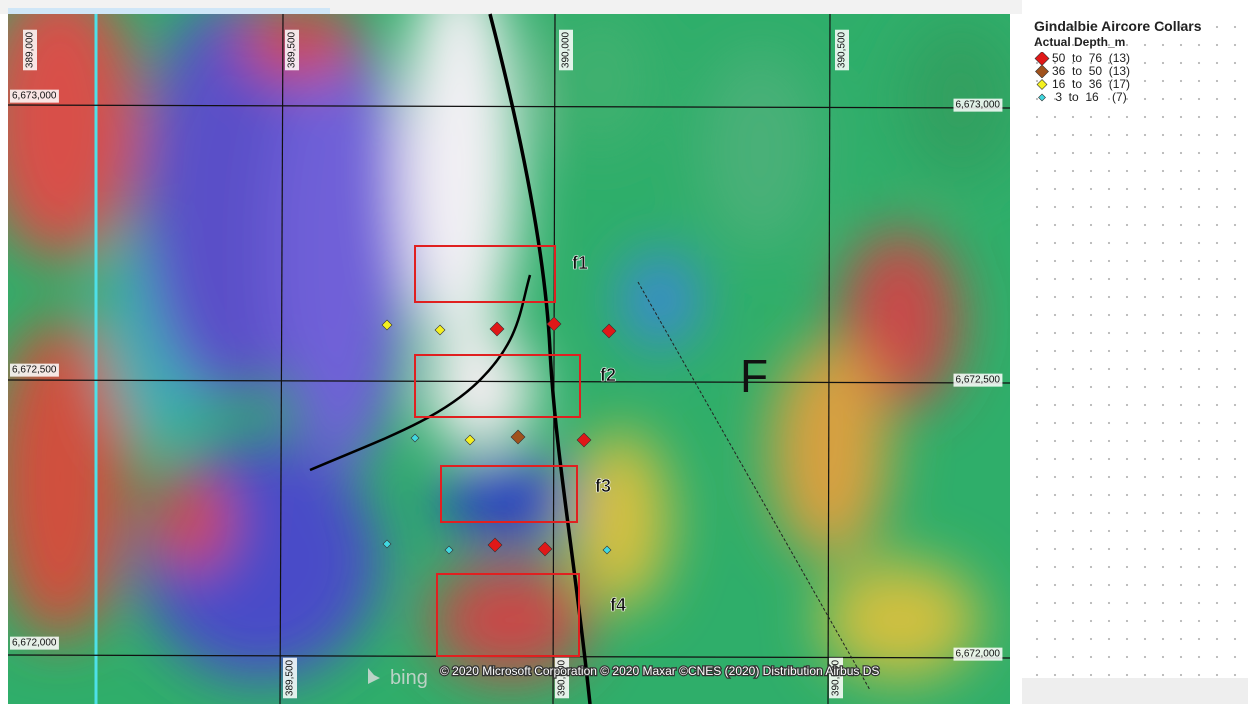 This screenshot has width=1248, height=704. Describe the element at coordinates (1080, 42) in the screenshot. I see `legend-subtitle: Actual Depth_m` at that location.